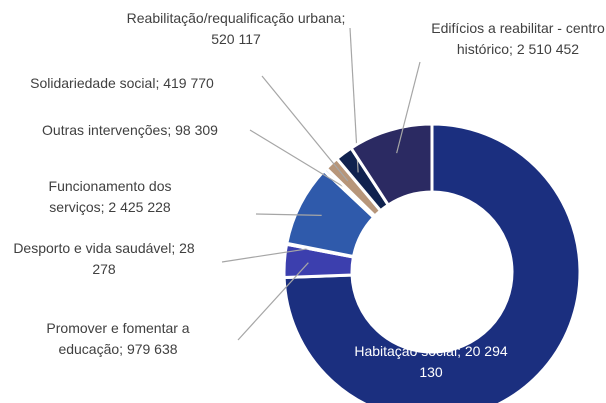  Describe the element at coordinates (105, 130) in the screenshot. I see `category-name: Outras intervenções` at that location.